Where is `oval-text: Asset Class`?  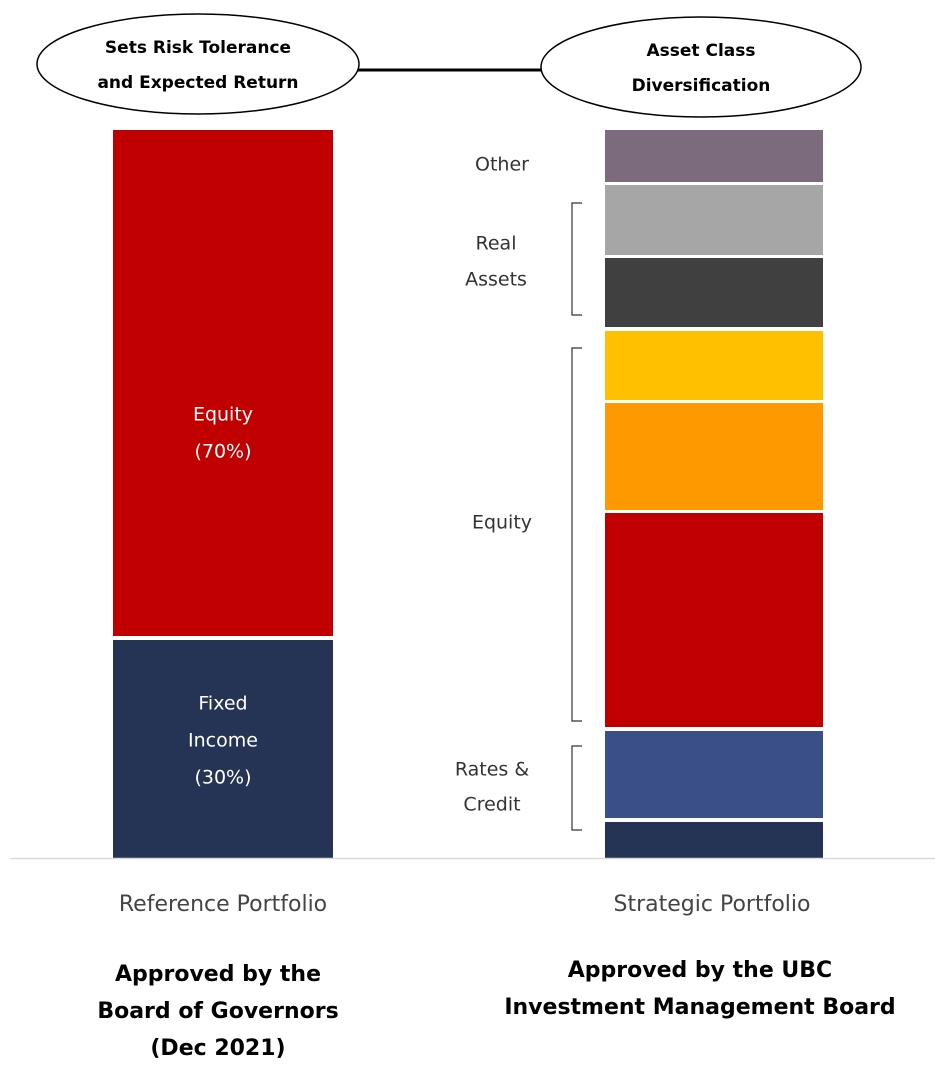
oval-text: Asset Class is located at coordinates (701, 51).